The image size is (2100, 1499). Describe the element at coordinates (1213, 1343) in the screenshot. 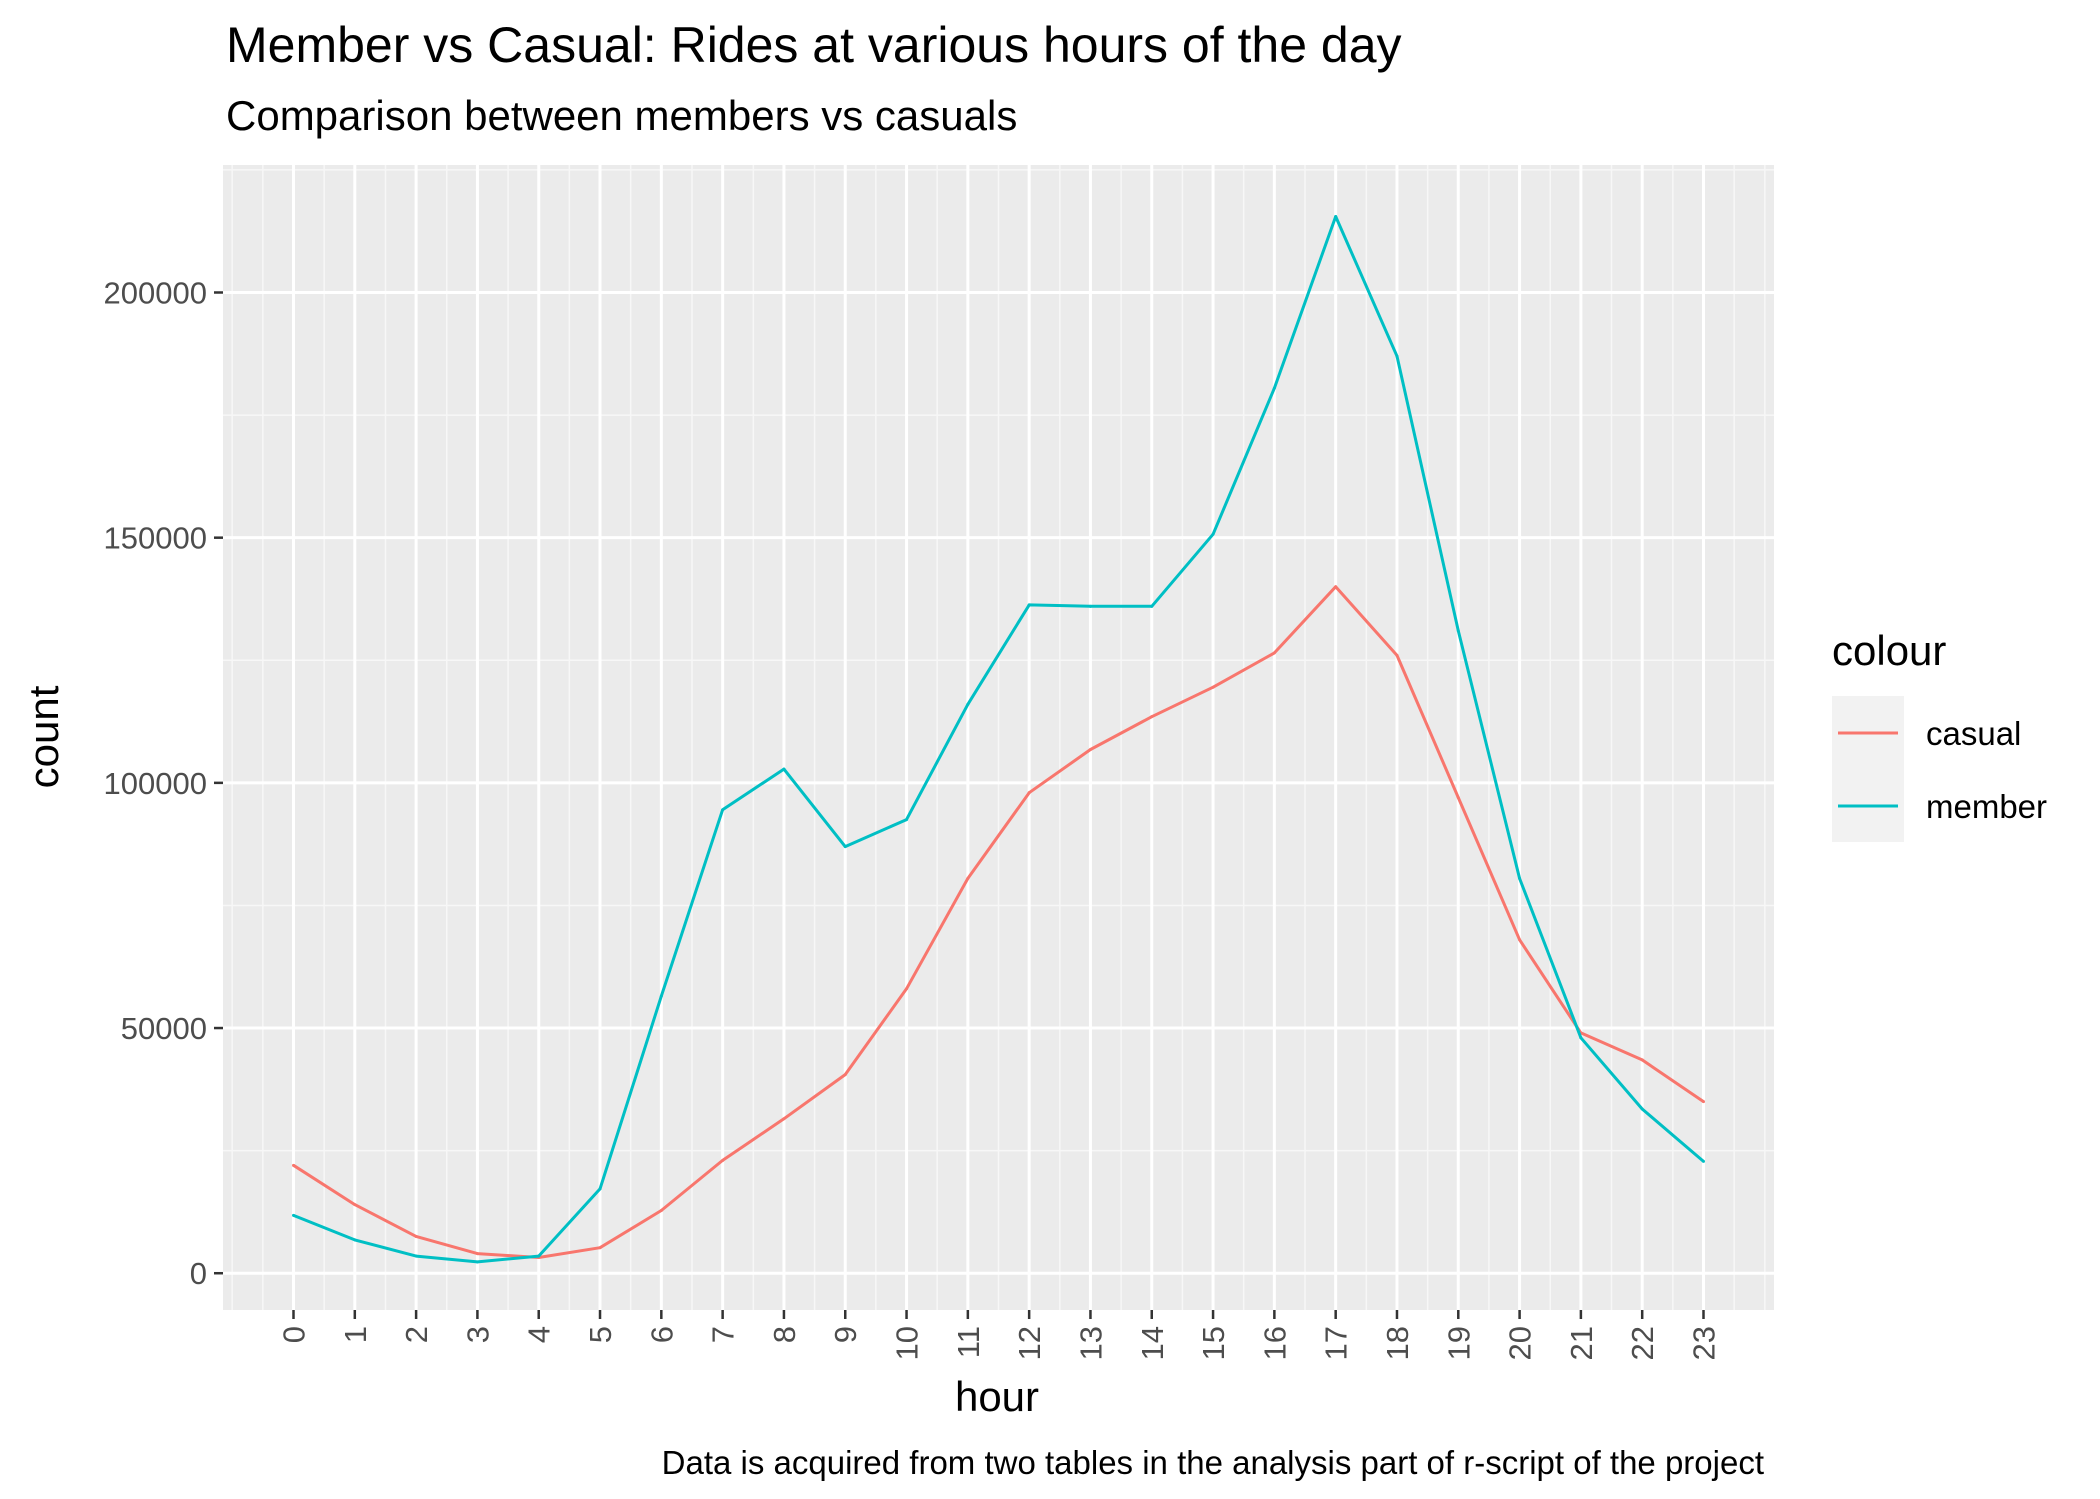

I see `x-tick-label: 15` at that location.